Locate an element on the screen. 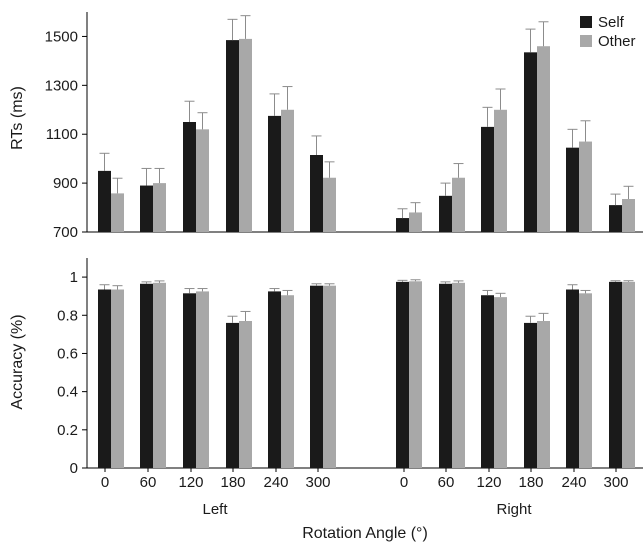 The height and width of the screenshot is (548, 643). rt-y-tick-label: 700 is located at coordinates (65, 232).